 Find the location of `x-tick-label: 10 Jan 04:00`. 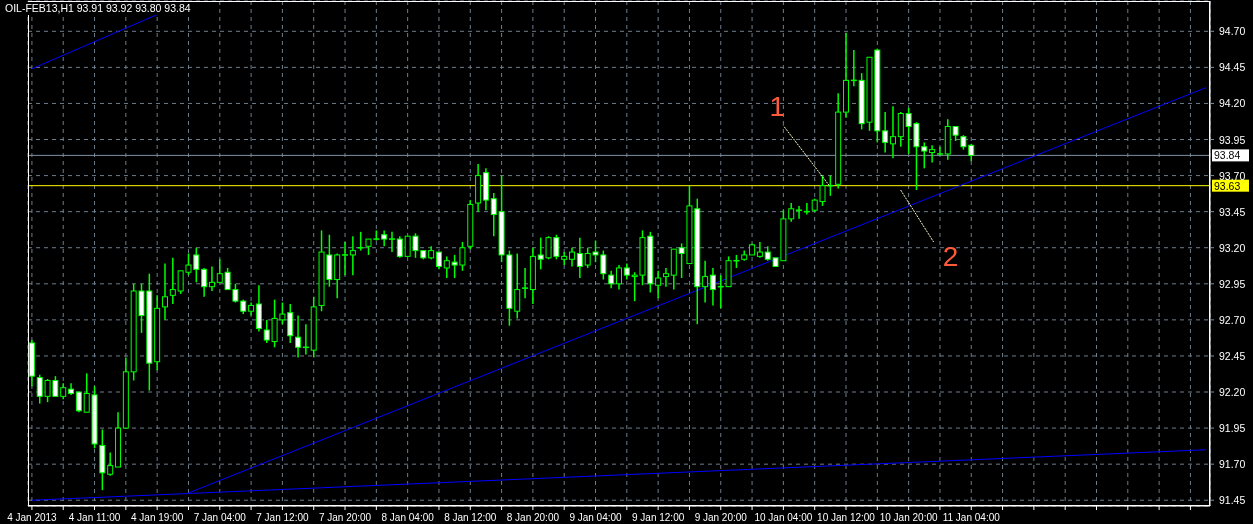

x-tick-label: 10 Jan 04:00 is located at coordinates (783, 517).